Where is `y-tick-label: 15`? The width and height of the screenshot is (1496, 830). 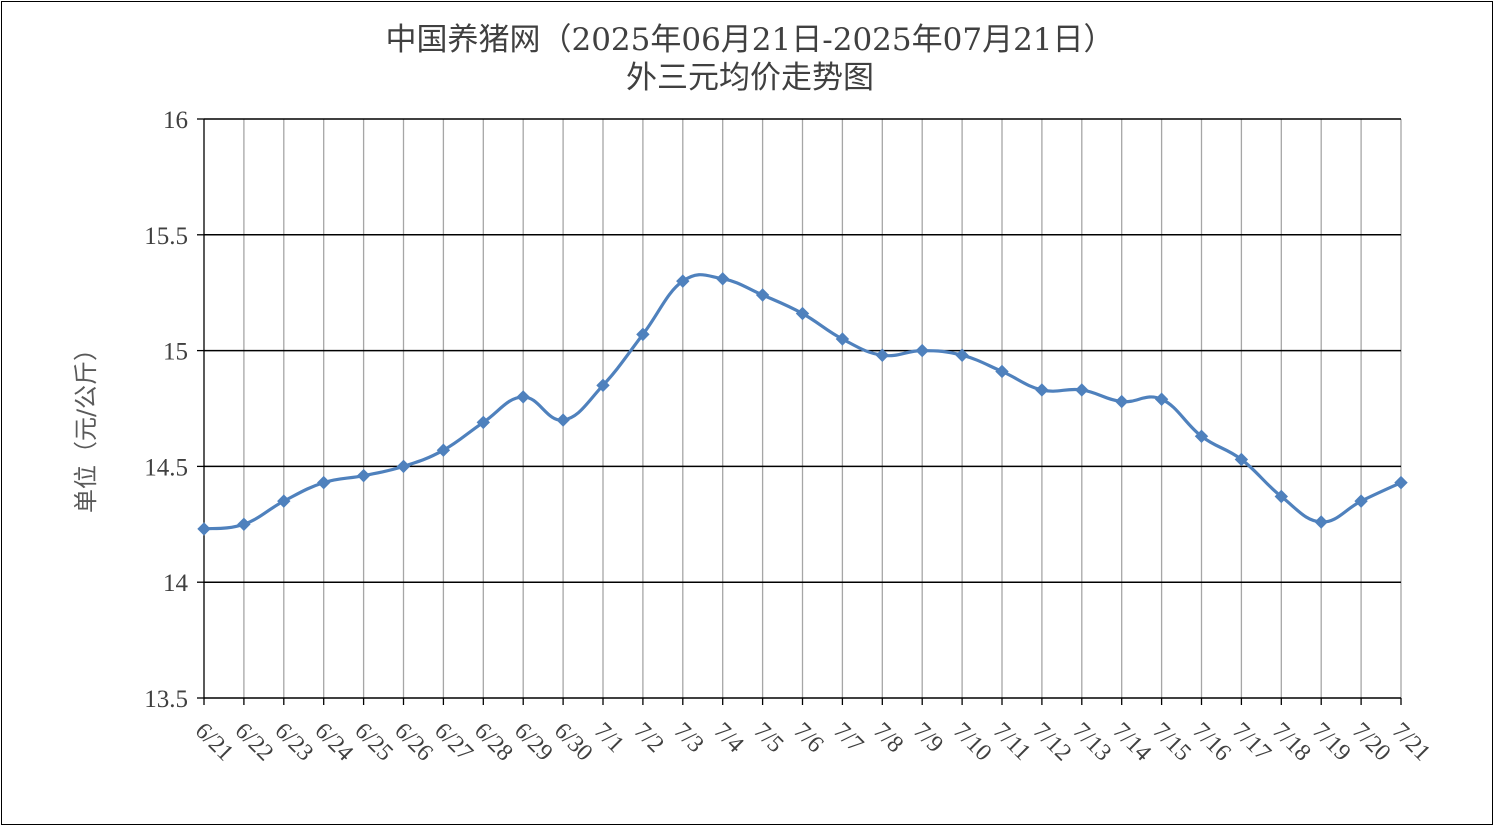 y-tick-label: 15 is located at coordinates (175, 352).